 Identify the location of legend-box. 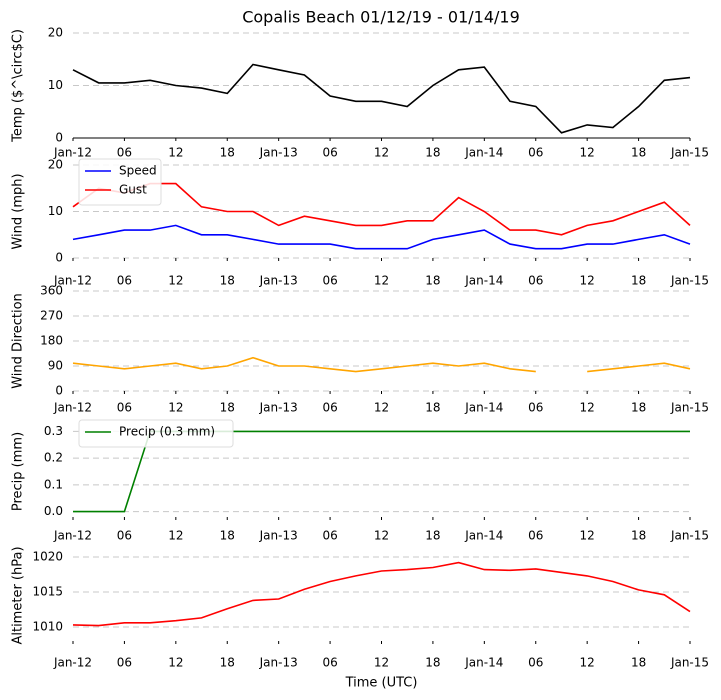
(156, 433).